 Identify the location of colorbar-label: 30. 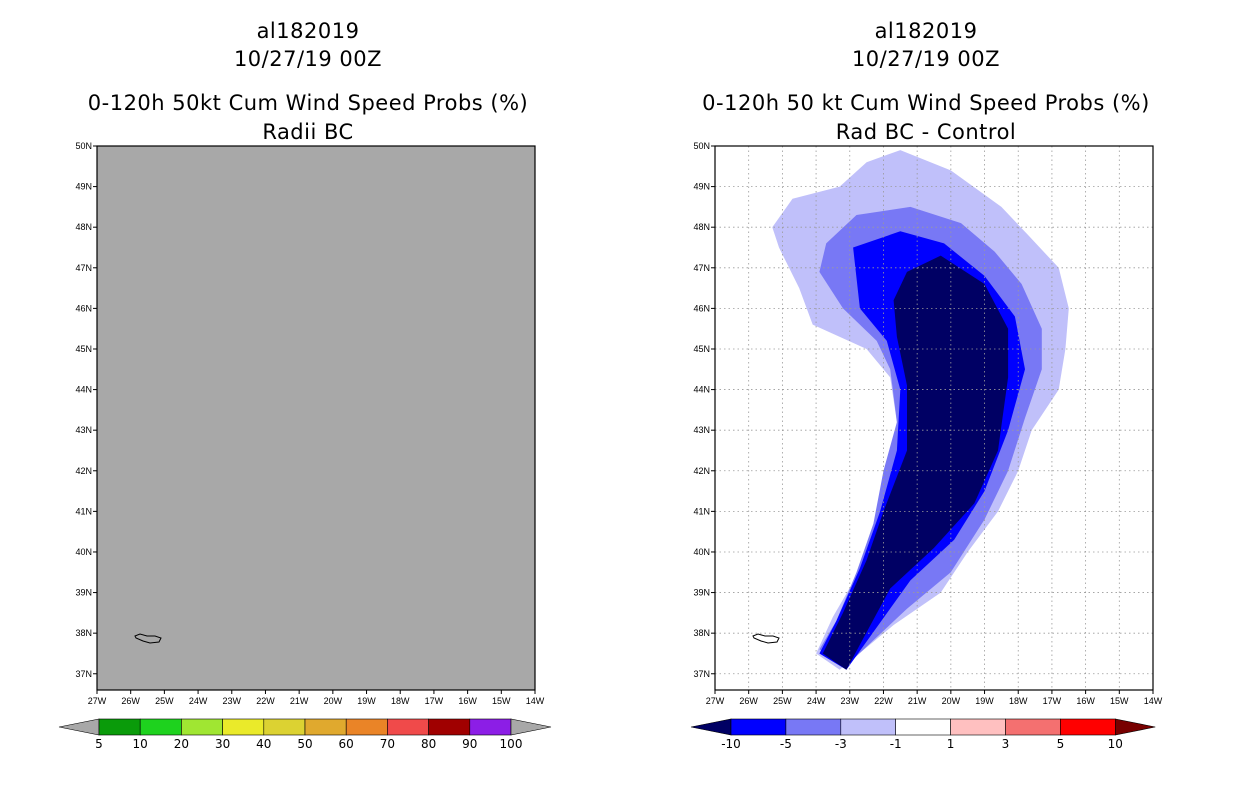
(222, 744).